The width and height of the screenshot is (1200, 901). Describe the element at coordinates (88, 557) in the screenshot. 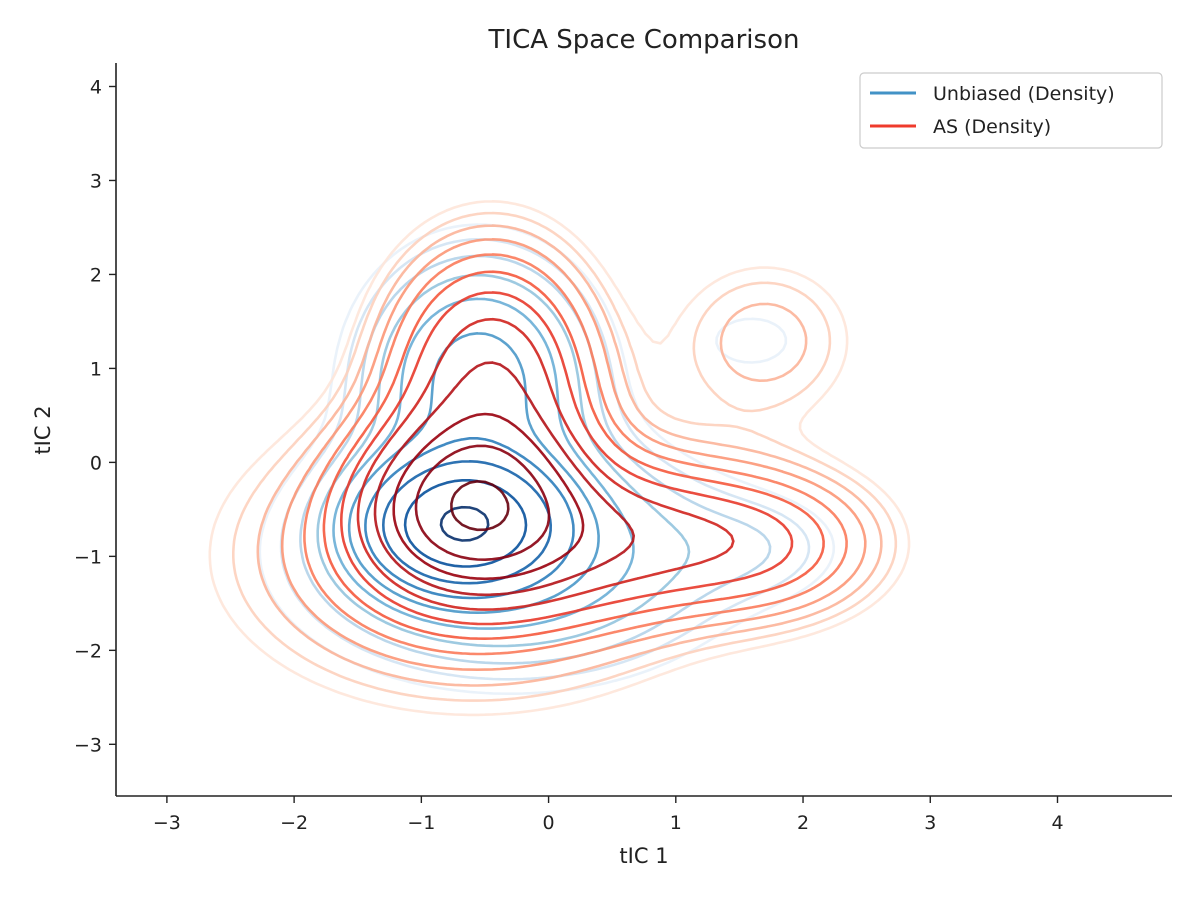

I see `y-tick-label: −1` at that location.